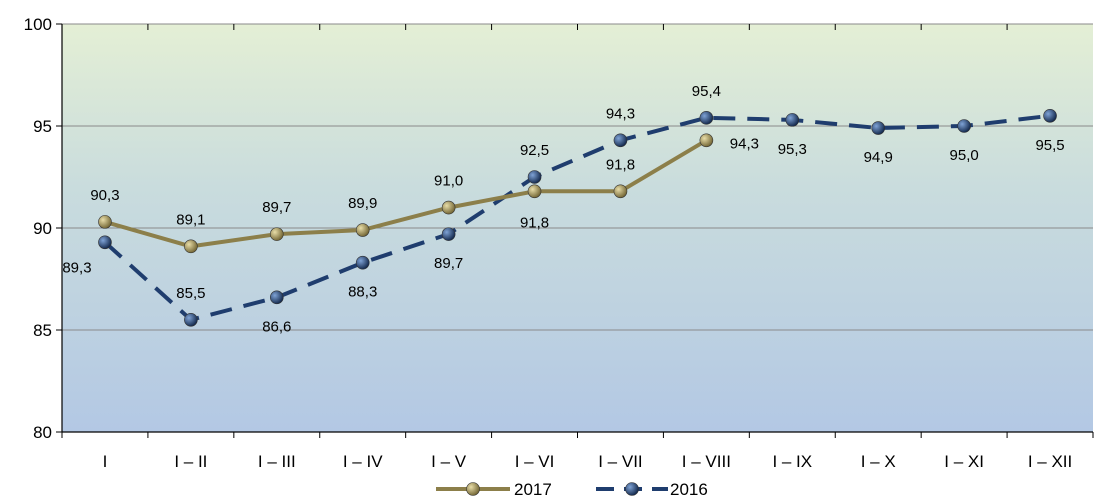  I want to click on x-tick-label: I – XII, so click(1050, 461).